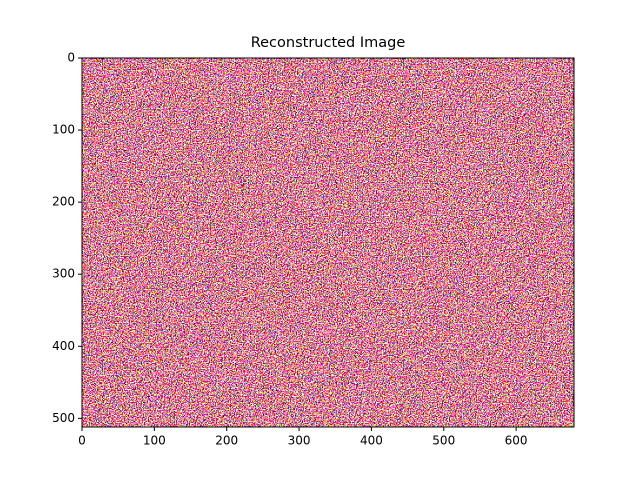 Image resolution: width=640 pixels, height=480 pixels. I want to click on y-tick-label: 200, so click(63, 202).